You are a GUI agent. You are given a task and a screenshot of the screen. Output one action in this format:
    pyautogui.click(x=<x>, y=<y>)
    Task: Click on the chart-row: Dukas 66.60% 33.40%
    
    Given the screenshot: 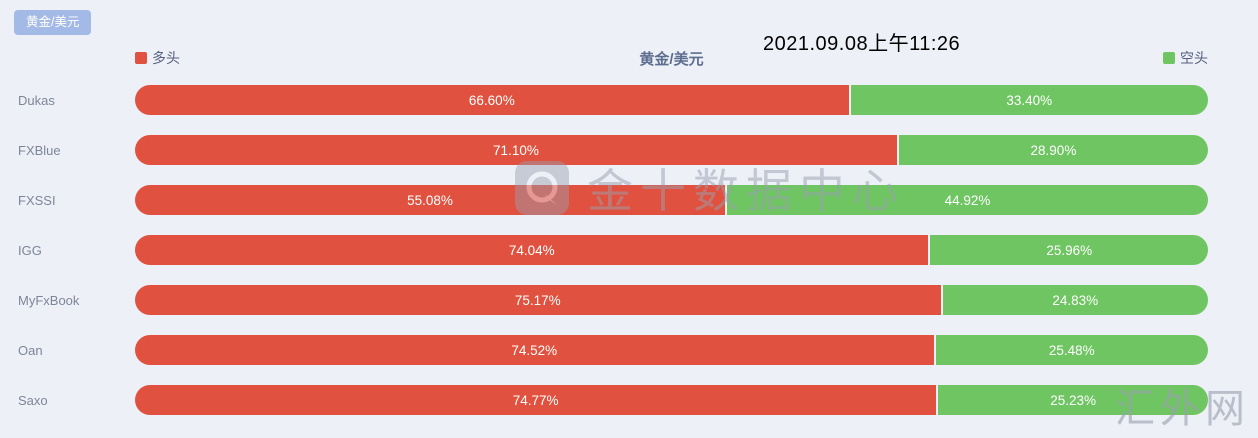 What is the action you would take?
    pyautogui.click(x=629, y=100)
    